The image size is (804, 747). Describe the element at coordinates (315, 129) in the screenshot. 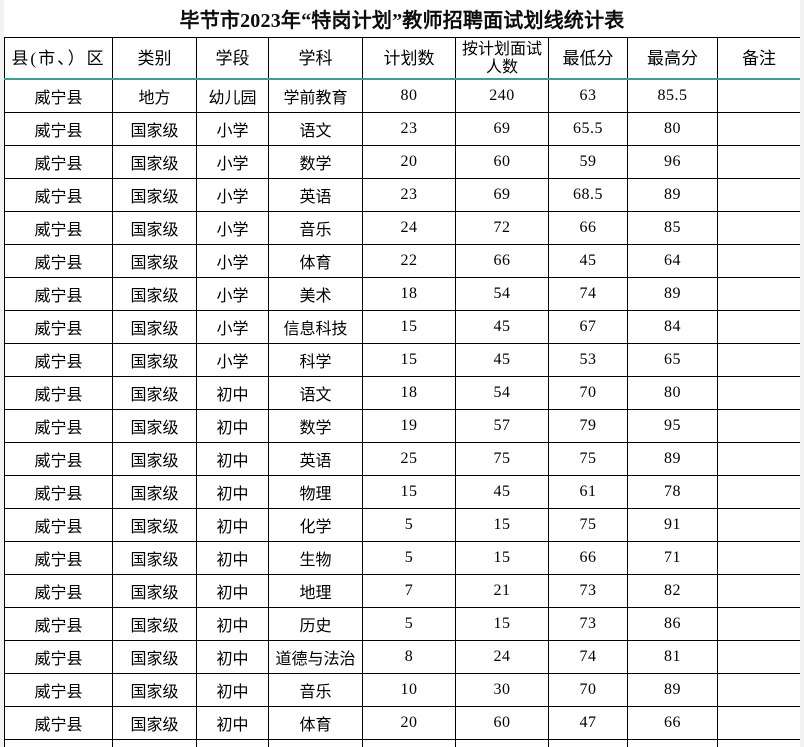

I see `cell-subject: 语文` at that location.